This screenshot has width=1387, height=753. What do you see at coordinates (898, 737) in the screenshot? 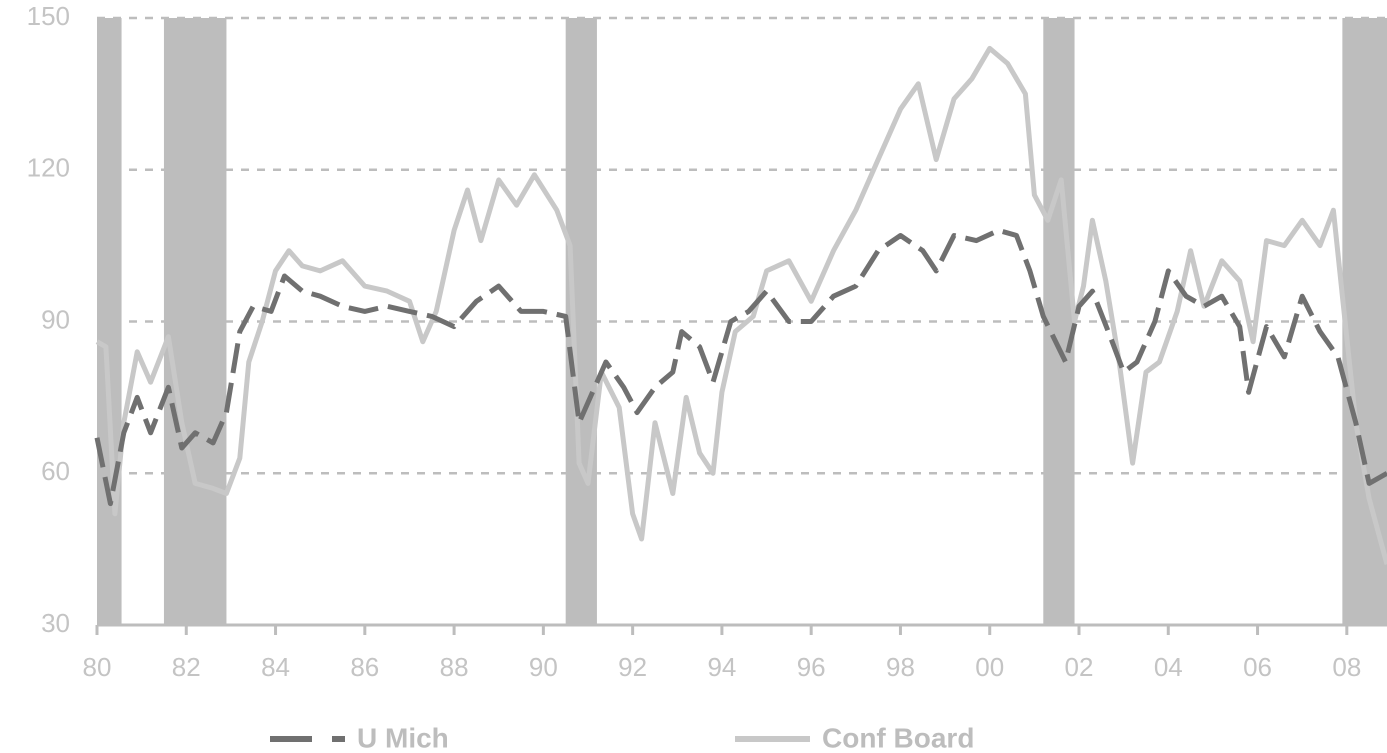
I see `legend-label: Conf Board` at bounding box center [898, 737].